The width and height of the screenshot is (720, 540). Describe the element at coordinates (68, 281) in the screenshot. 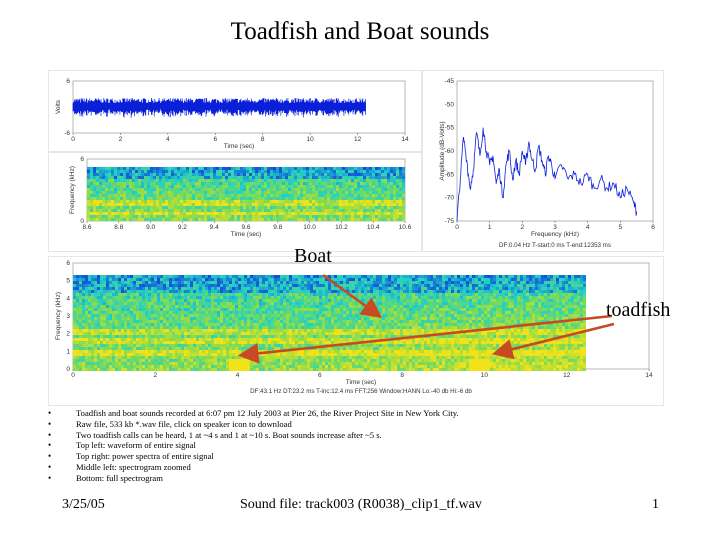

I see `y-tick-label: 5` at that location.